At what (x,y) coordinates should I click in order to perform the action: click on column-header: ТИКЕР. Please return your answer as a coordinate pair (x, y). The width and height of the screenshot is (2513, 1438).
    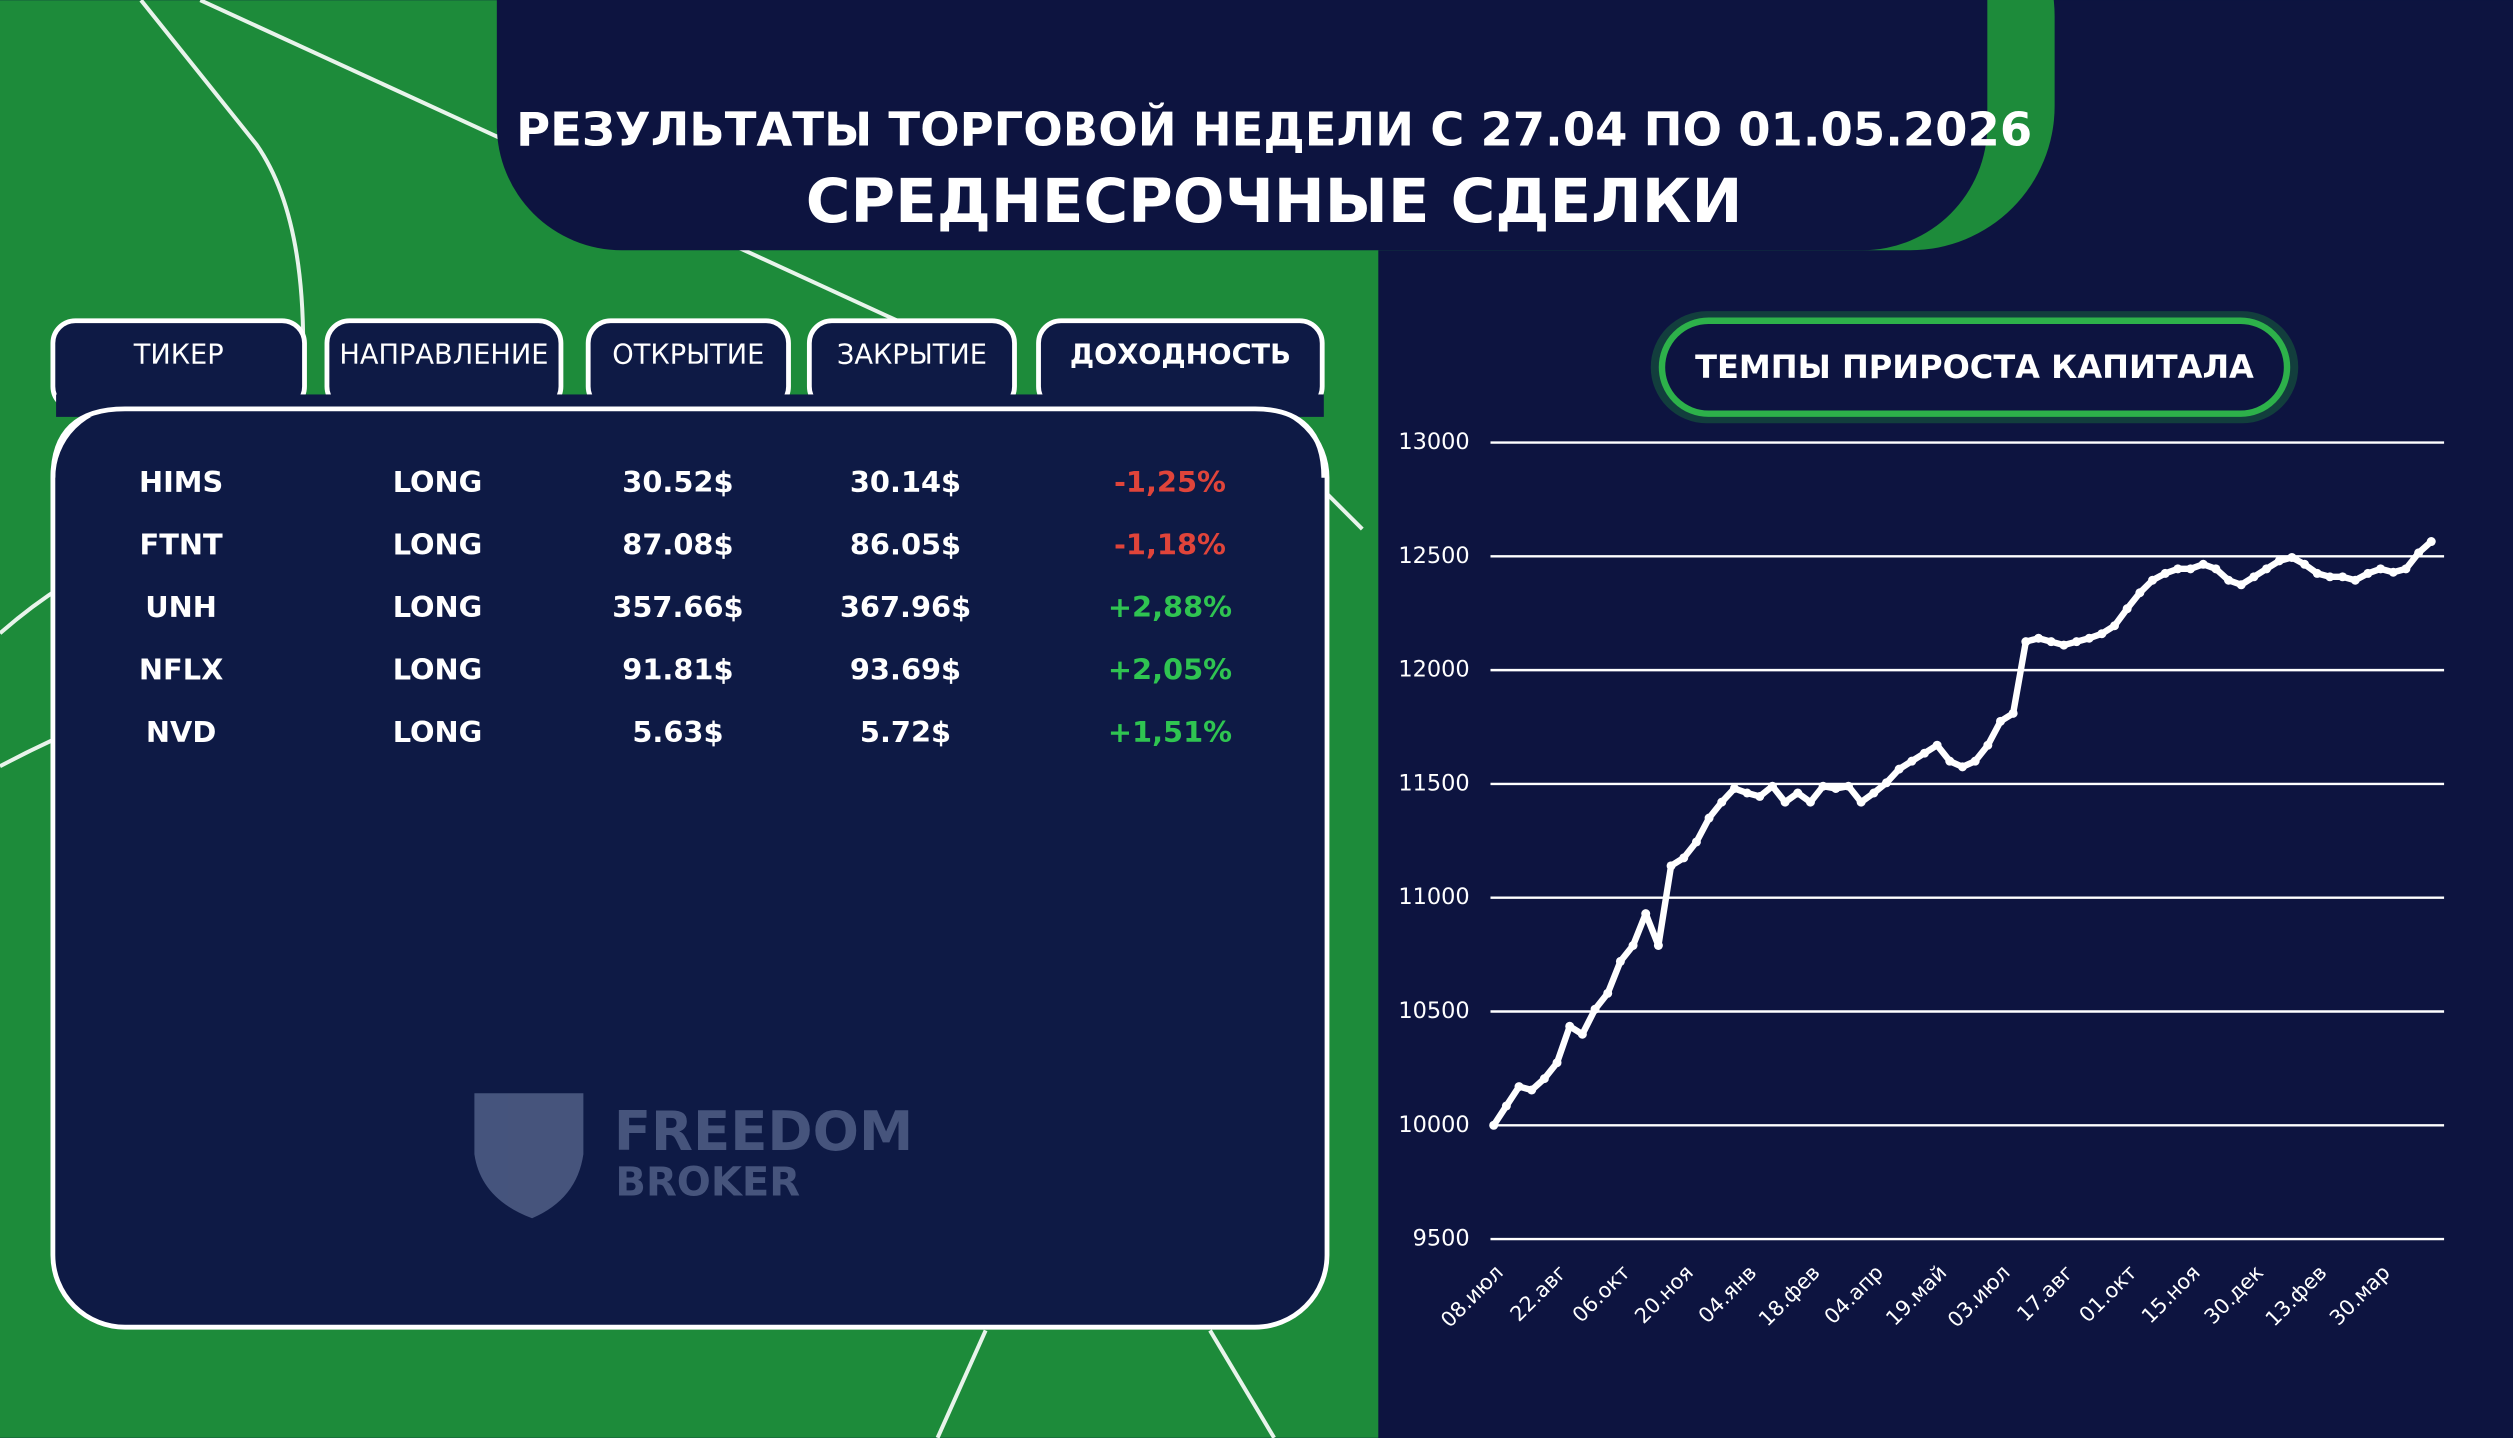
    Looking at the image, I should click on (178, 354).